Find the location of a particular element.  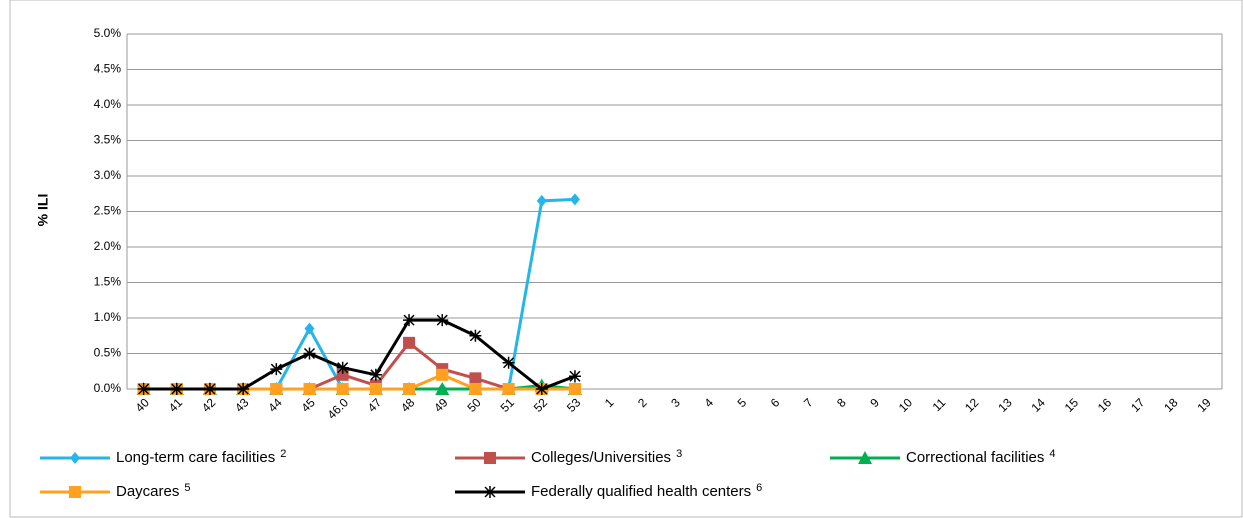

legend-label: Daycares 5 is located at coordinates (153, 491).